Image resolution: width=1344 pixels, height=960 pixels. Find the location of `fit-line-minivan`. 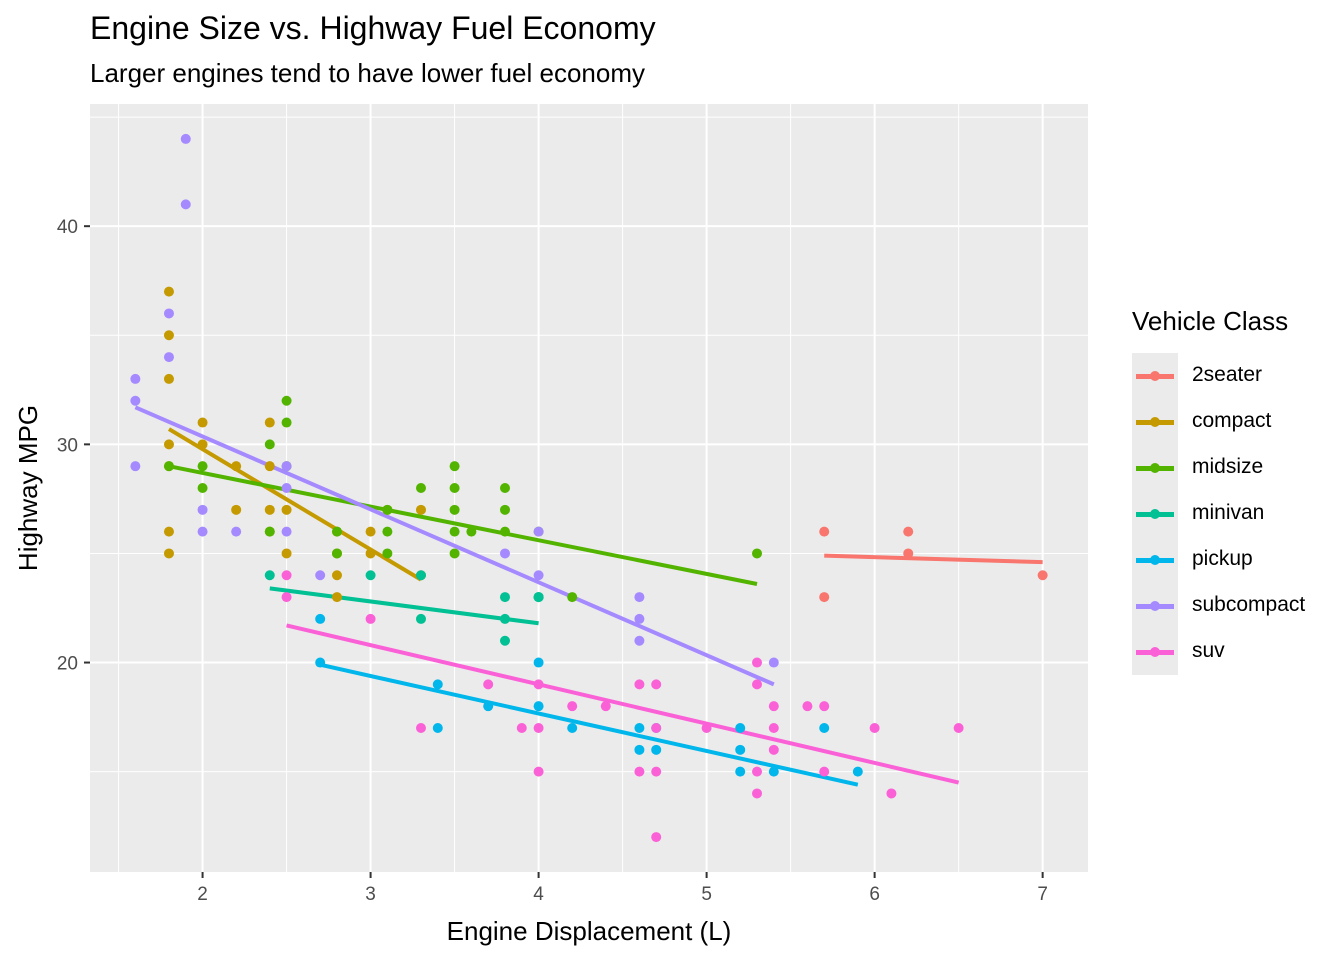

fit-line-minivan is located at coordinates (404, 606).